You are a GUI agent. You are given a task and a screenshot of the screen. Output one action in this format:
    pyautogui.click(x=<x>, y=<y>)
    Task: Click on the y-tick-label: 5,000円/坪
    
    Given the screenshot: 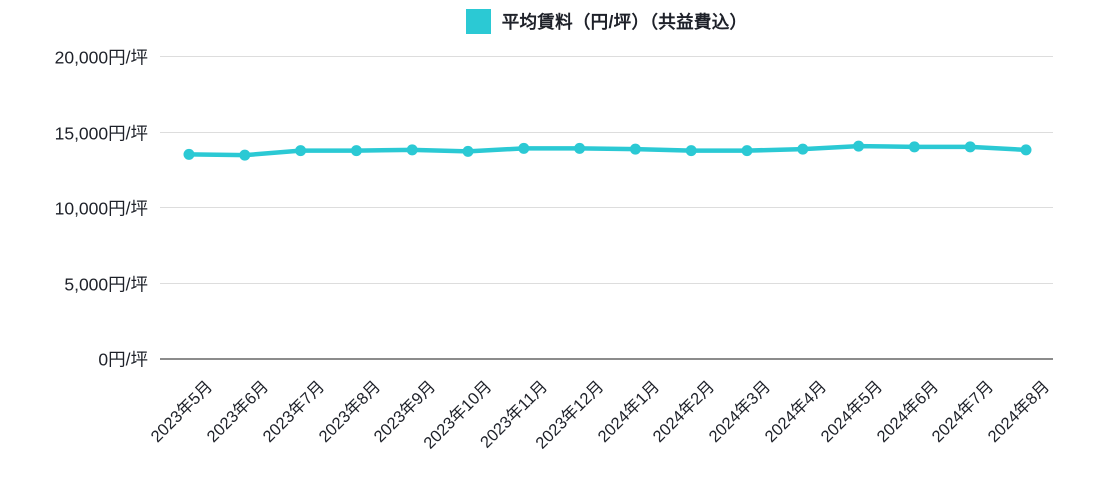 What is the action you would take?
    pyautogui.click(x=106, y=284)
    